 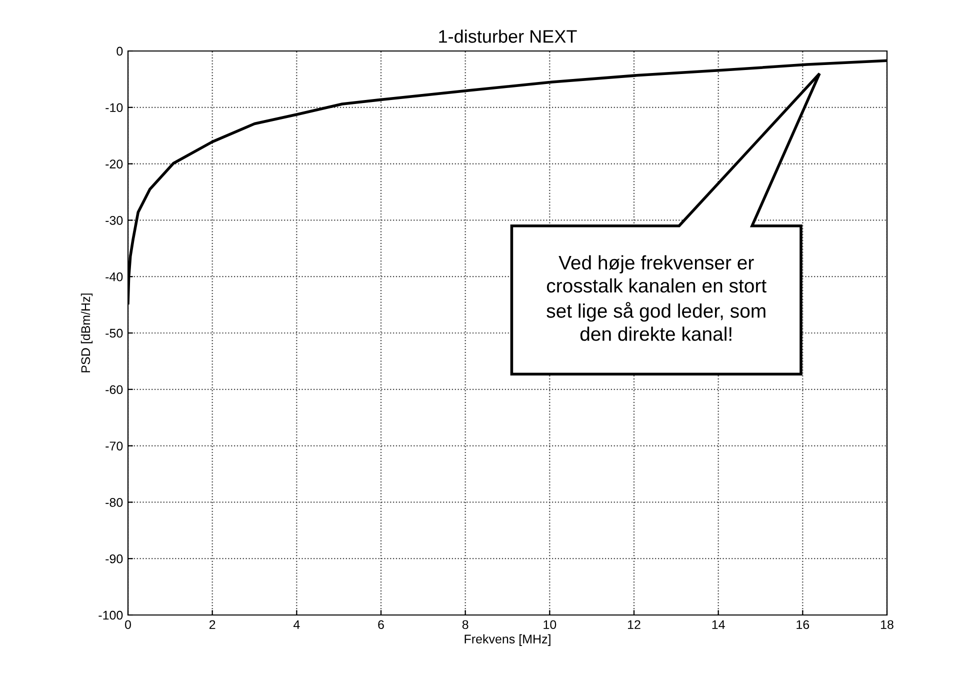 I want to click on x-tick-label: 8, so click(x=465, y=625).